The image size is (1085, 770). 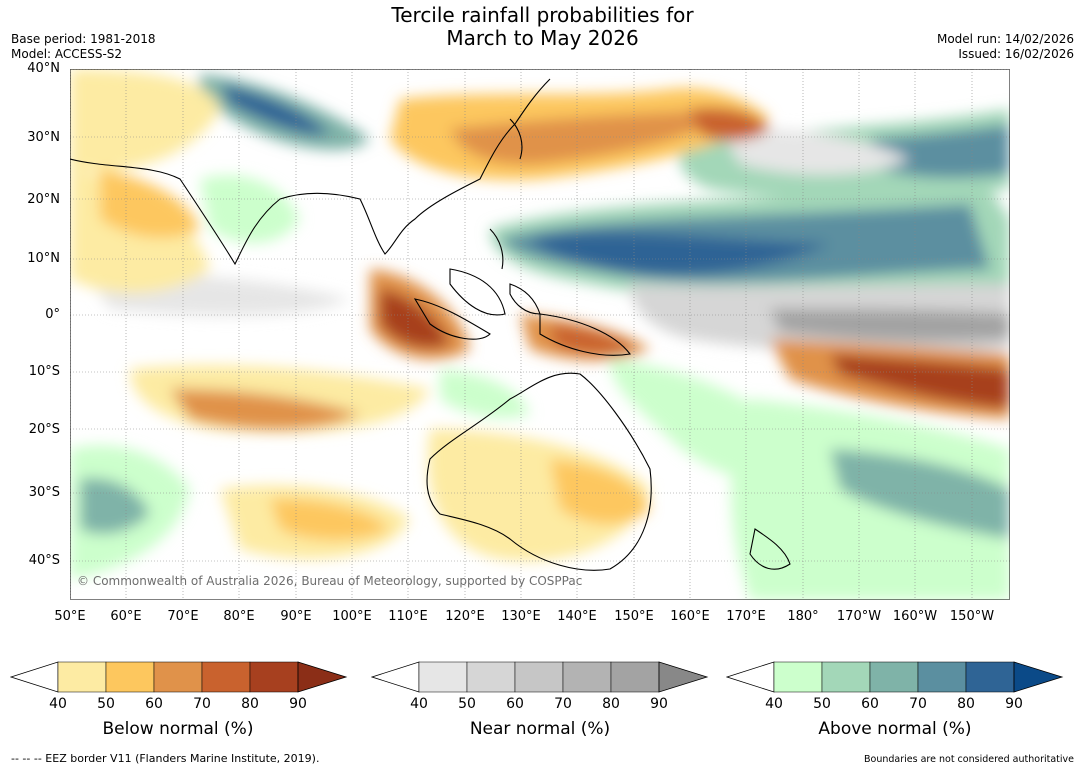 I want to click on coastline-australia, so click(x=539, y=471).